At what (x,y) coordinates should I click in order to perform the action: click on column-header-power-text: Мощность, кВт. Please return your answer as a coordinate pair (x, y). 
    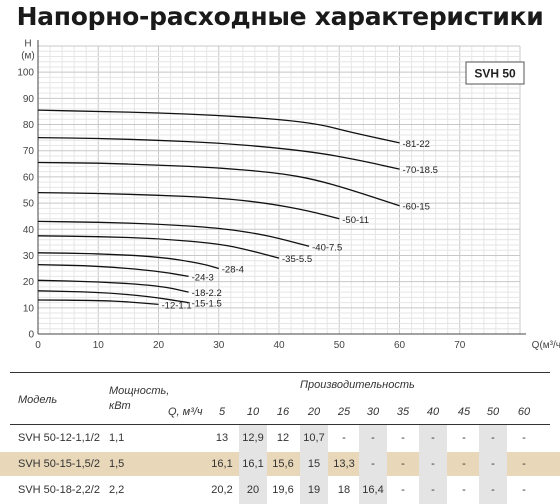
    Looking at the image, I should click on (139, 398).